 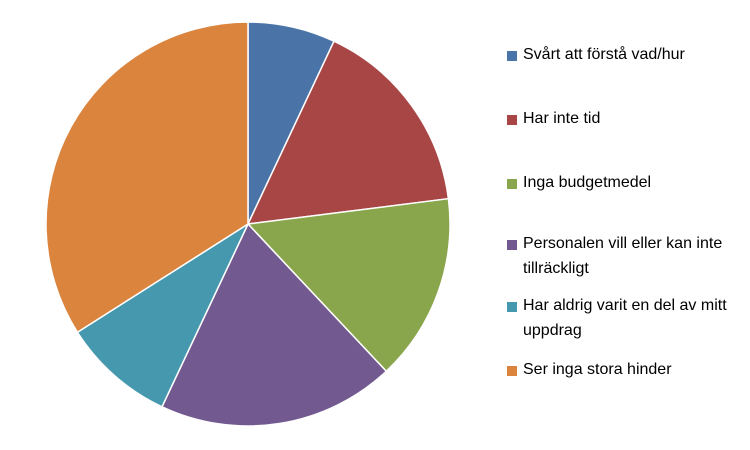 I want to click on legend-item: Har inte tid, so click(x=624, y=120).